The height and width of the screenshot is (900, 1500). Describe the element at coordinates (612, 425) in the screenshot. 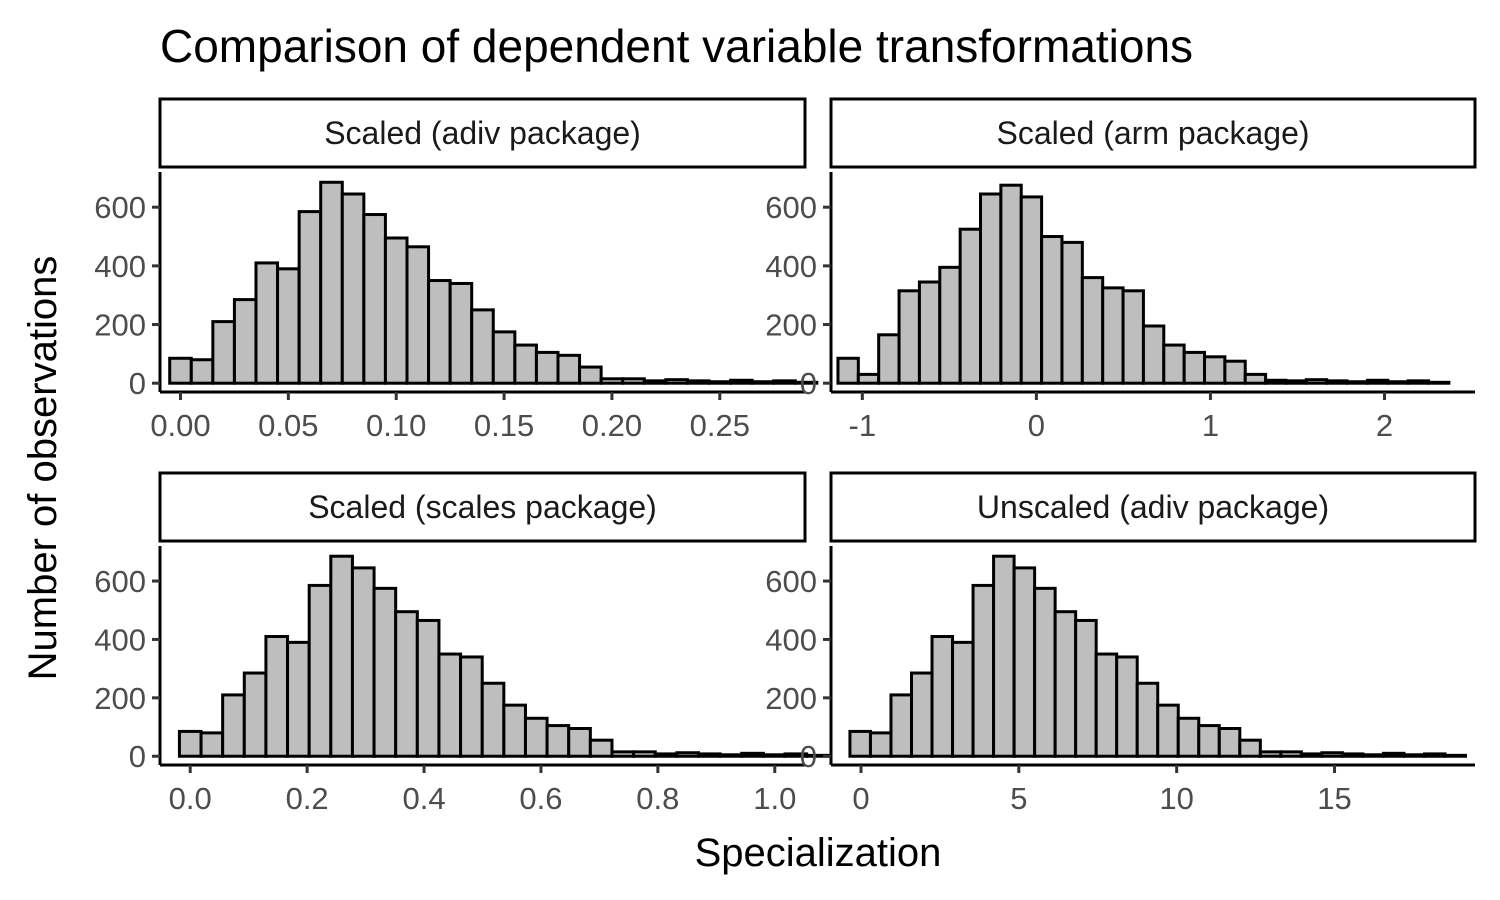

I see `x-tick-label: 0.20` at that location.